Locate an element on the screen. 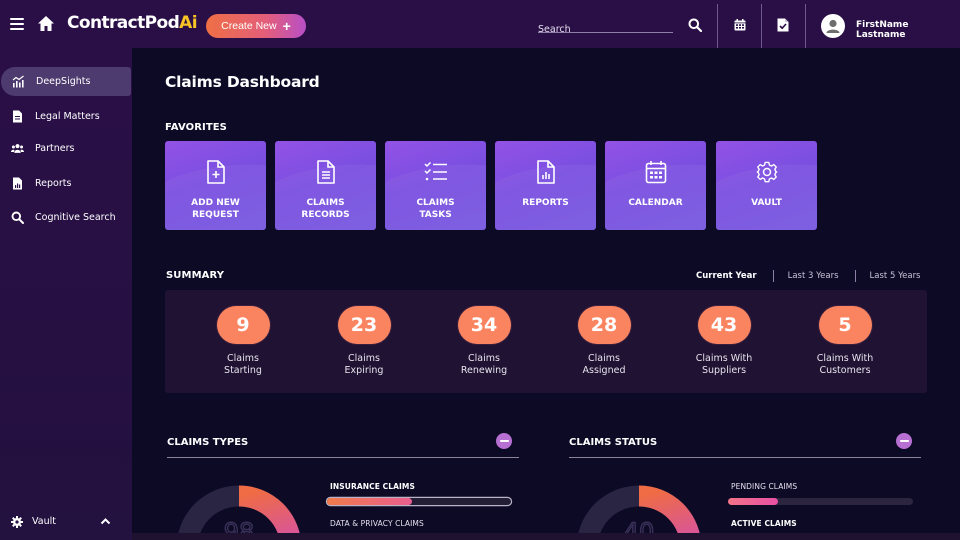 The image size is (960, 540). sidebar-item-label: Reports is located at coordinates (53, 183).